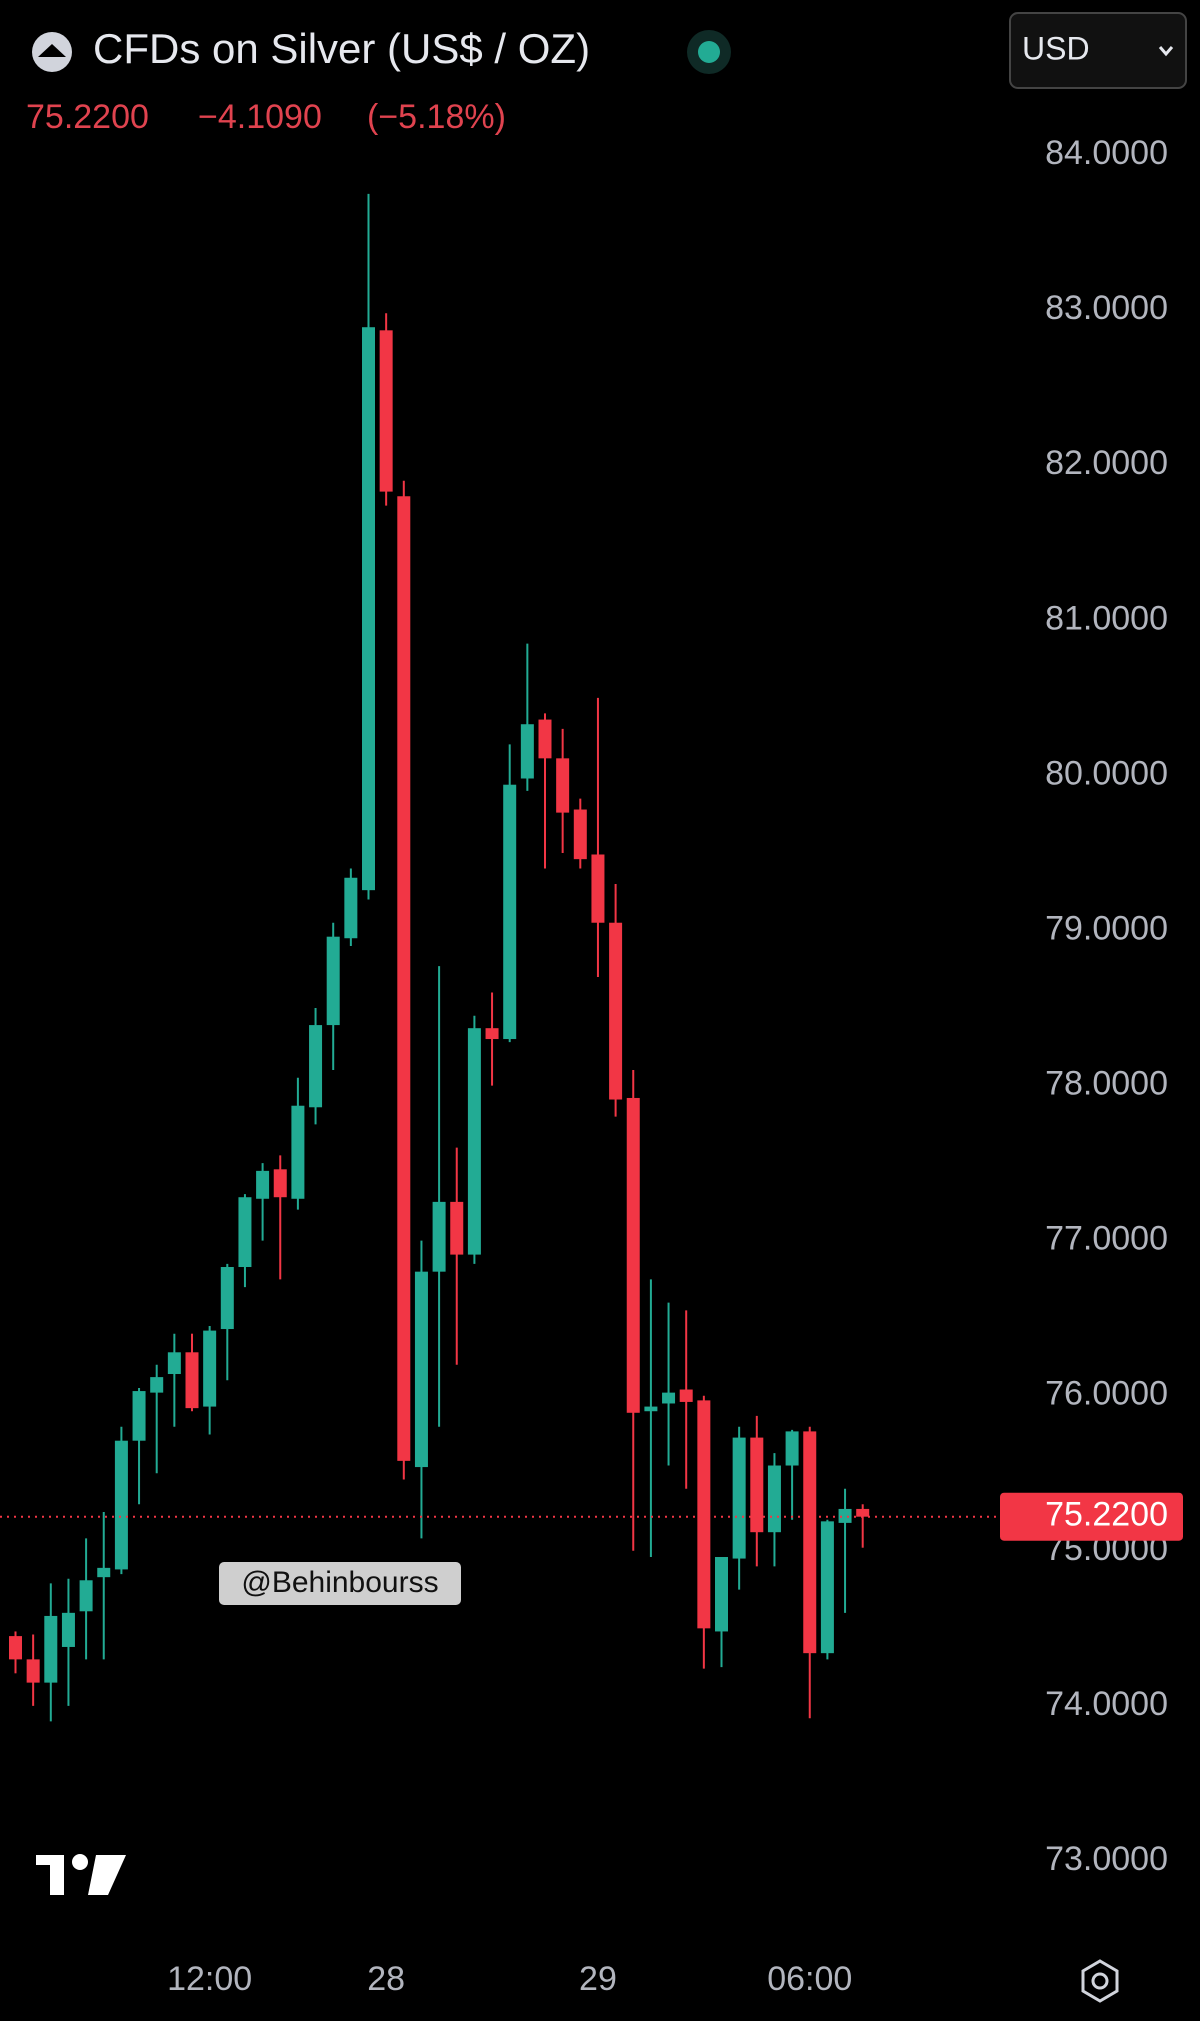 Image resolution: width=1200 pixels, height=2021 pixels. What do you see at coordinates (1100, 1981) in the screenshot?
I see `settings-icon` at bounding box center [1100, 1981].